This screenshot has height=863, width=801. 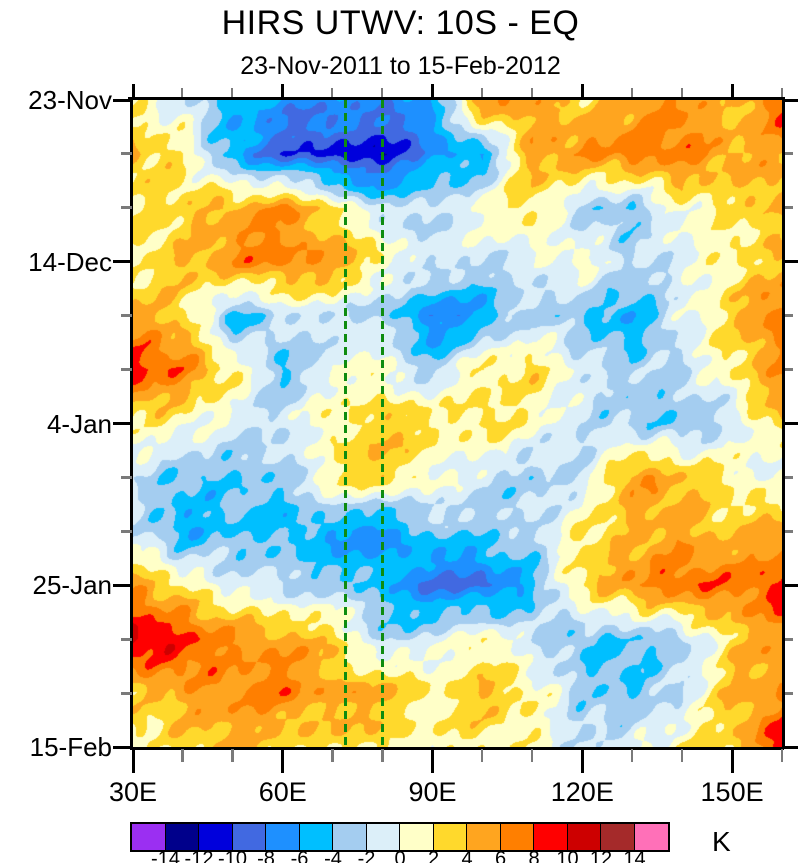 I want to click on colorbar-tick-label: -6, so click(x=299, y=855).